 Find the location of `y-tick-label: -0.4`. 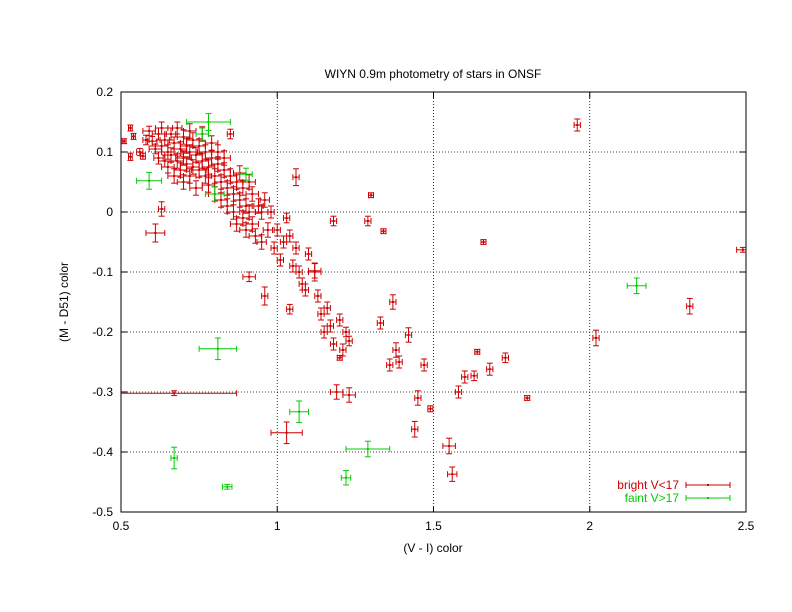

y-tick-label: -0.4 is located at coordinates (102, 452).